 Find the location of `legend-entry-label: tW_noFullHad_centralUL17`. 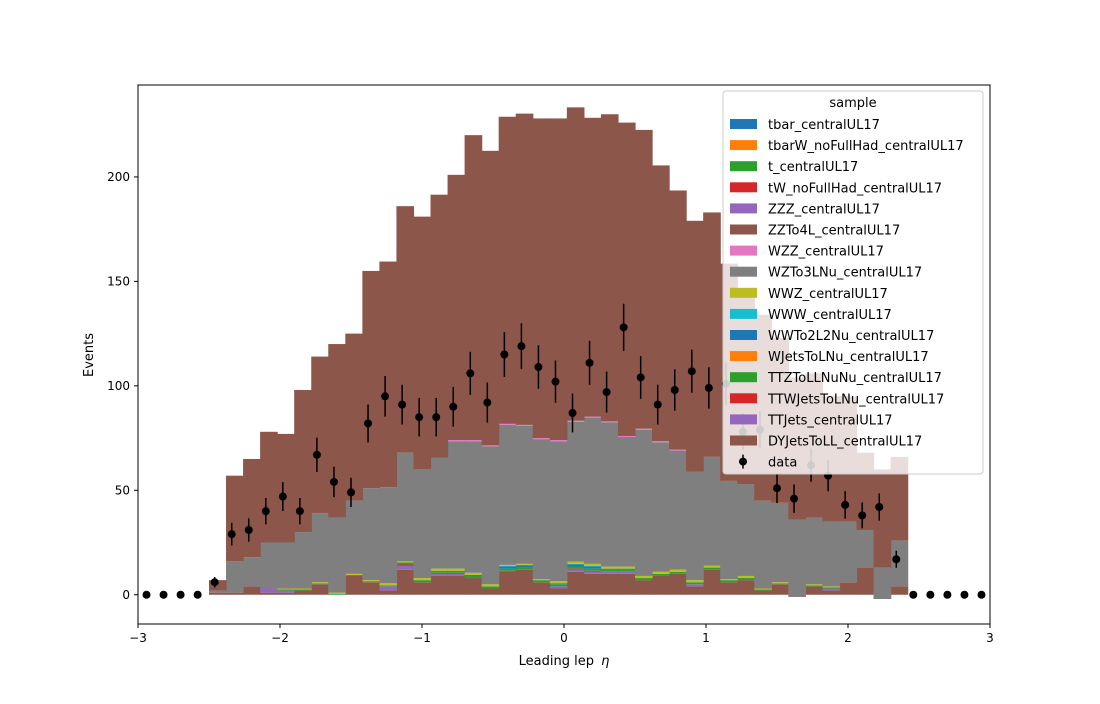

legend-entry-label: tW_noFullHad_centralUL17 is located at coordinates (855, 188).